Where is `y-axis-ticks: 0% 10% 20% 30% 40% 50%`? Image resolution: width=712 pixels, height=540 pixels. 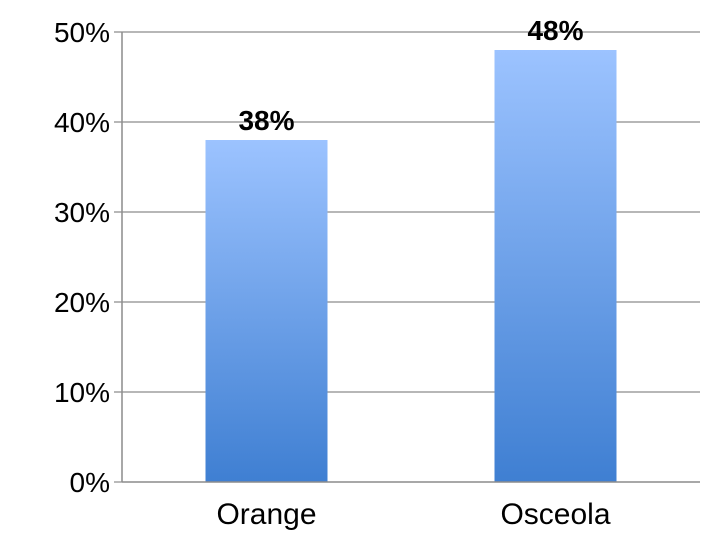
y-axis-ticks: 0% 10% 20% 30% 40% 50% is located at coordinates (82, 257).